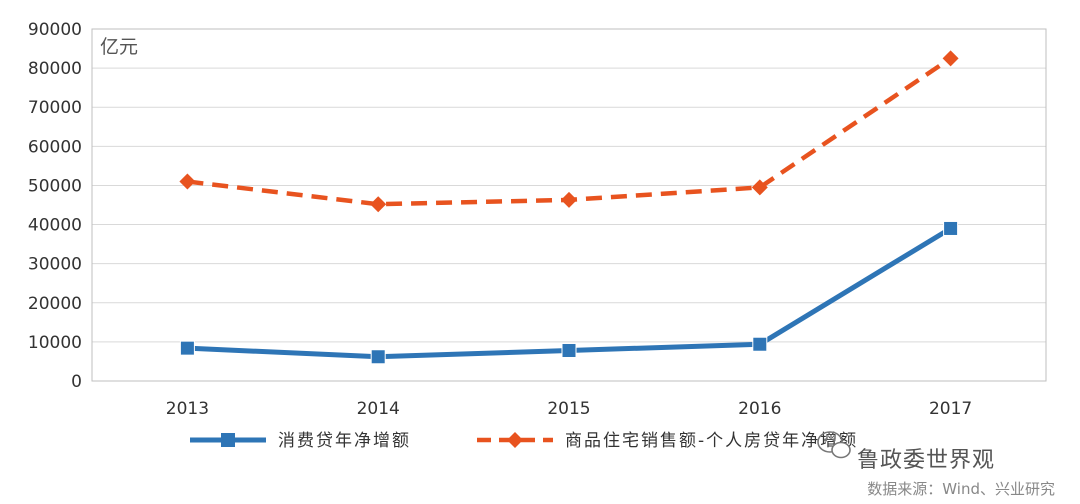 The height and width of the screenshot is (504, 1080). Describe the element at coordinates (55, 108) in the screenshot. I see `y-tick-label: 70000` at that location.